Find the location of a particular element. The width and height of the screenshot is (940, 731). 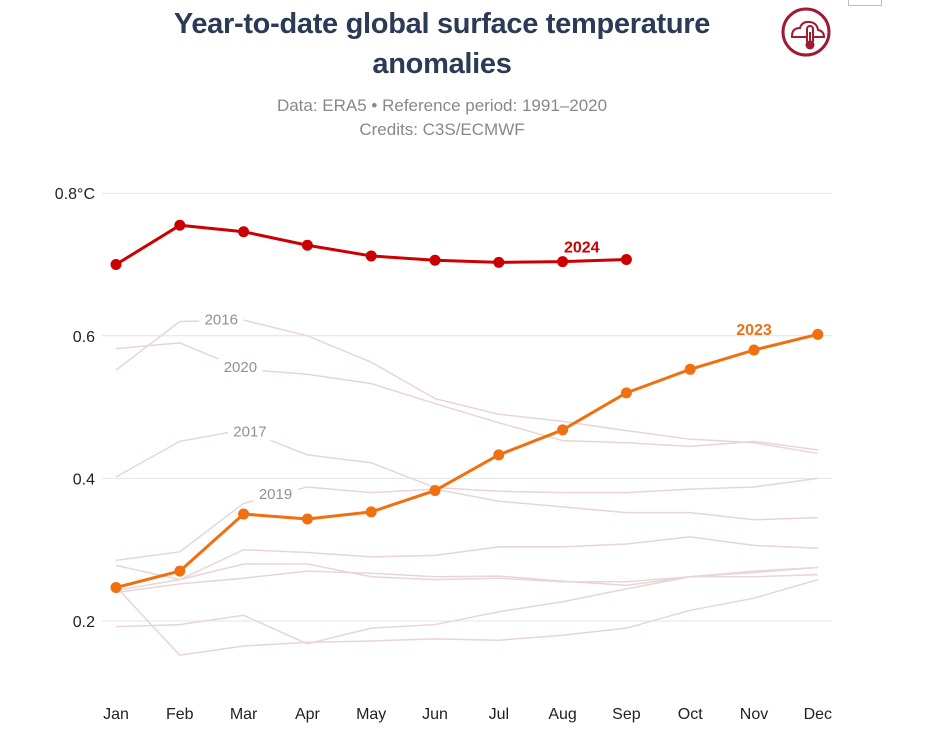

x-tick-label: Oct is located at coordinates (690, 714).